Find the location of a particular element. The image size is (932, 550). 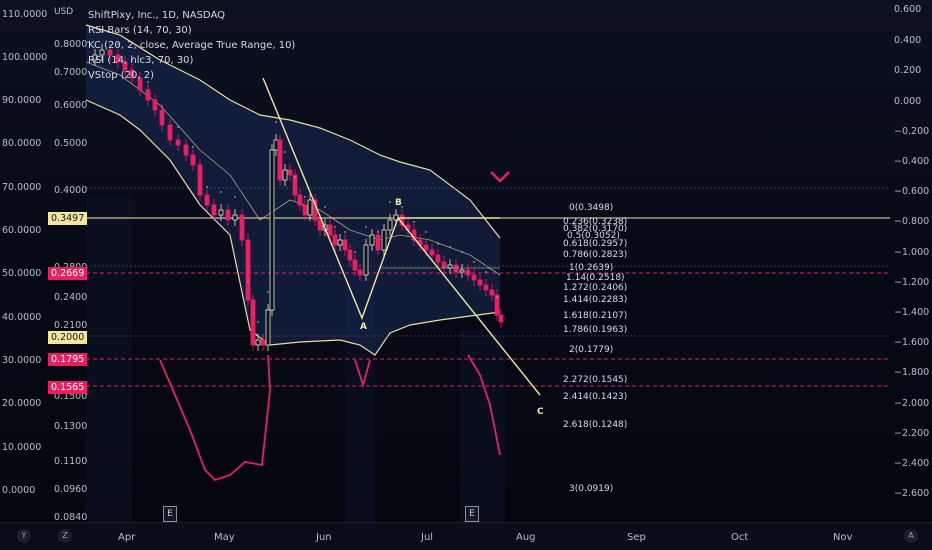

timezone-z-button: Z is located at coordinates (65, 536).